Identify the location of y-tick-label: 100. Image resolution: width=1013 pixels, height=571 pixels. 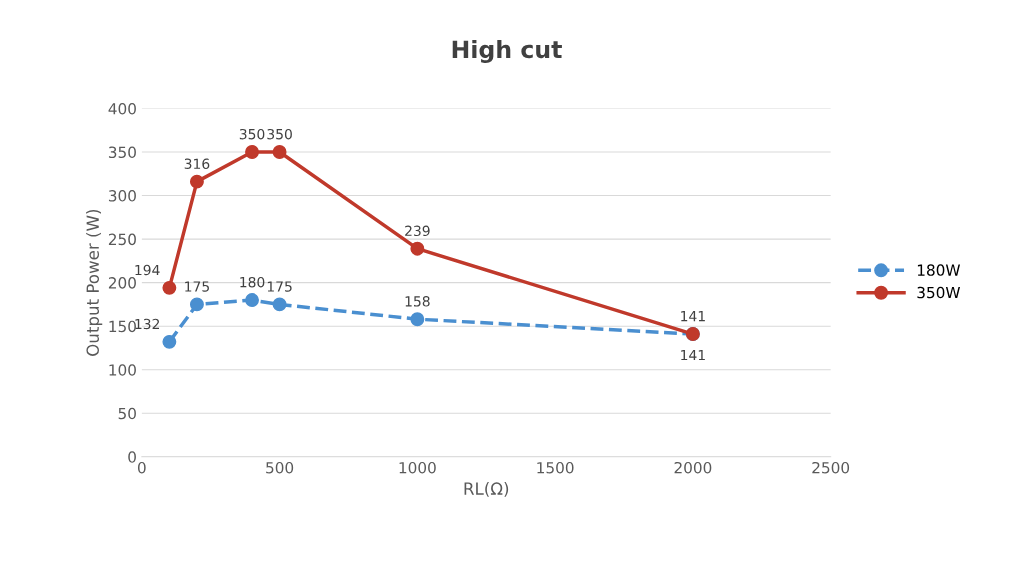
(122, 370).